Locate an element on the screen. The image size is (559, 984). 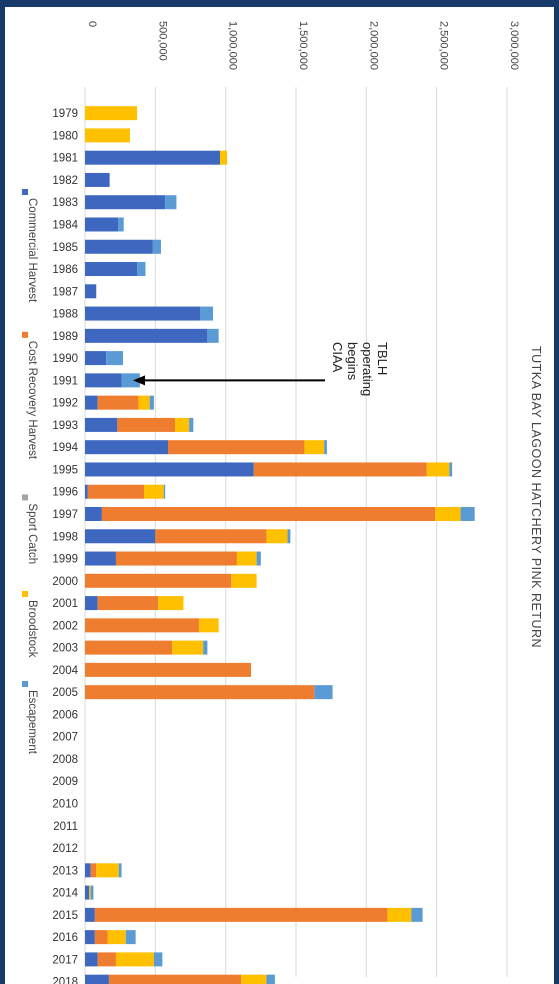
category-label: 1993 is located at coordinates (65, 426).